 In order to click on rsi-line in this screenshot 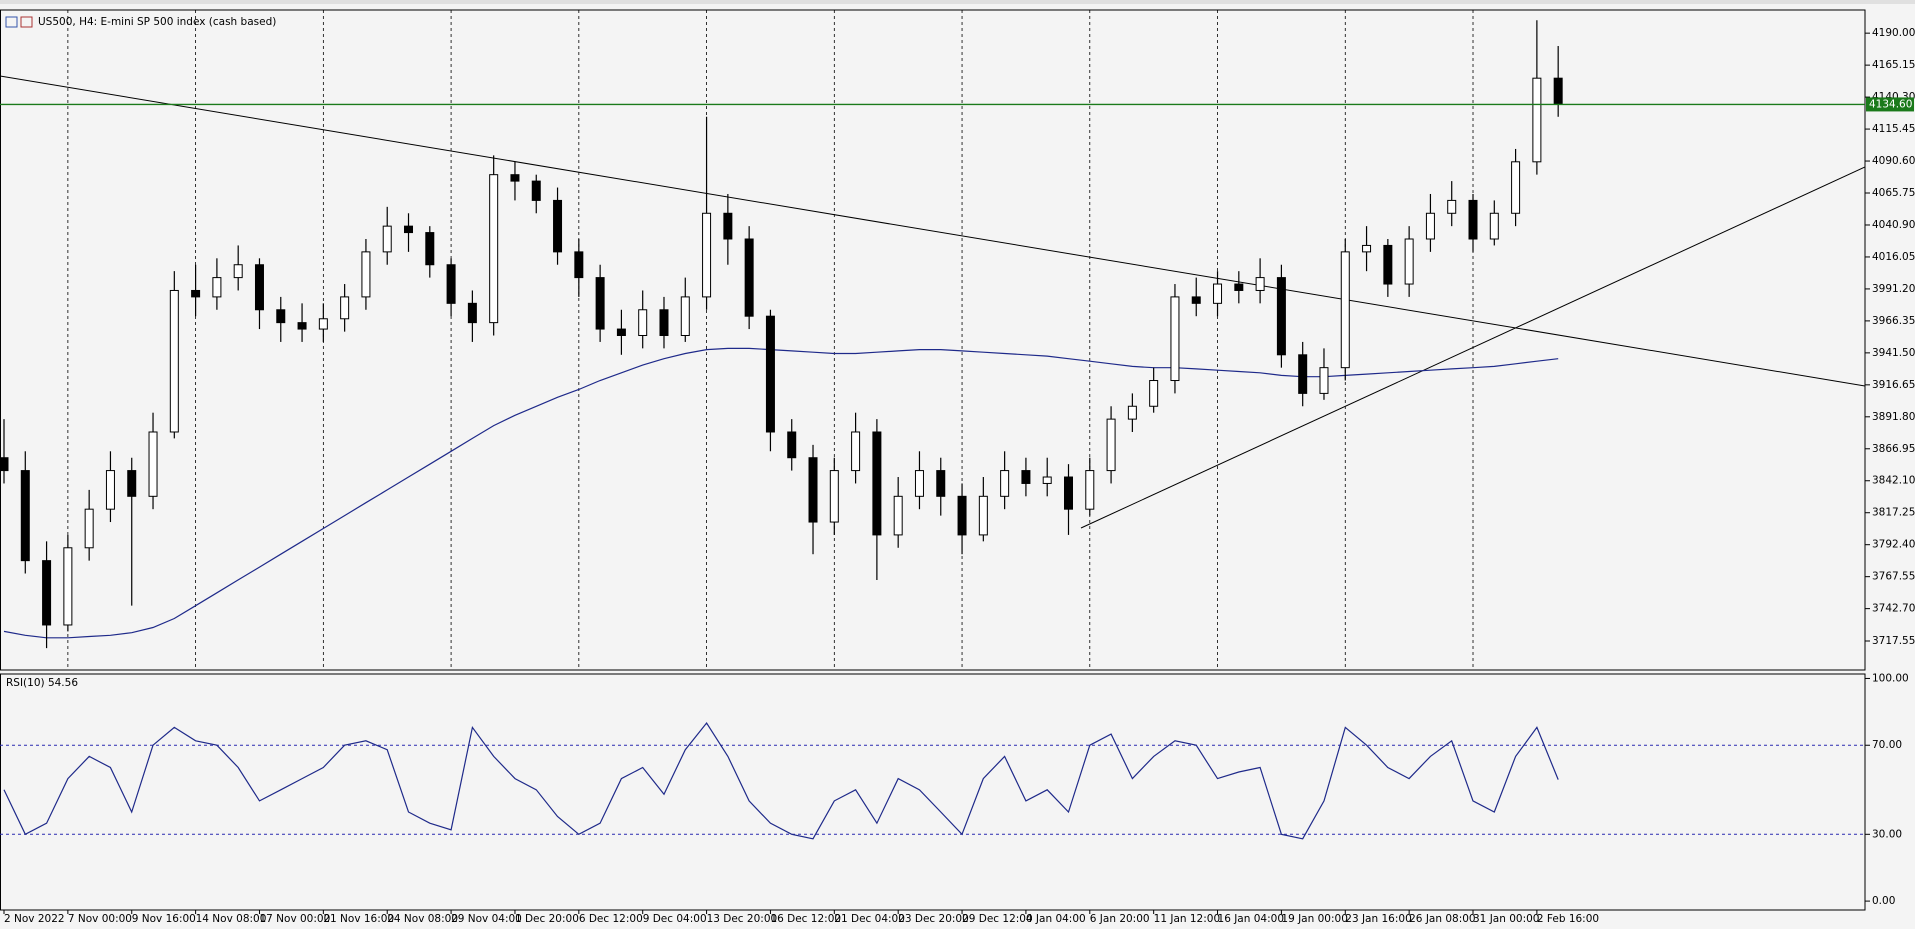, I will do `click(781, 780)`.